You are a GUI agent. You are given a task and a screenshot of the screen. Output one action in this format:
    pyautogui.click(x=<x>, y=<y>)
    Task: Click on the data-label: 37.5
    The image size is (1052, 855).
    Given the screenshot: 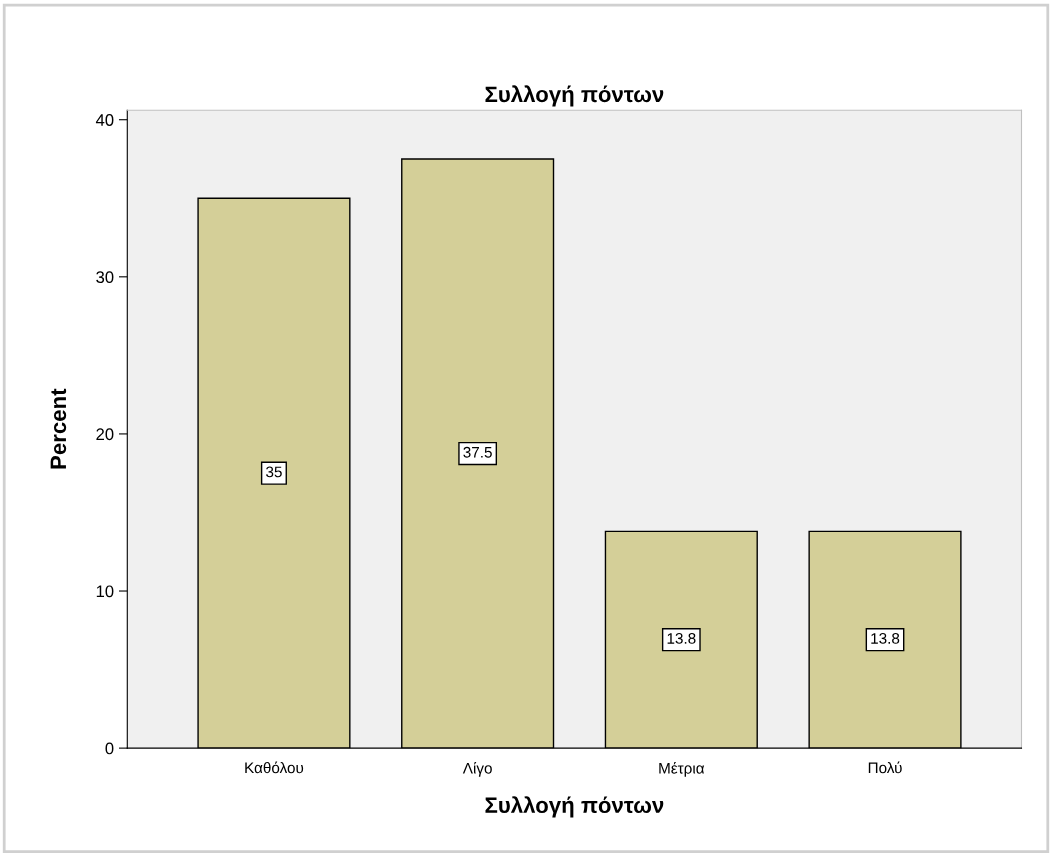 What is the action you would take?
    pyautogui.click(x=477, y=452)
    